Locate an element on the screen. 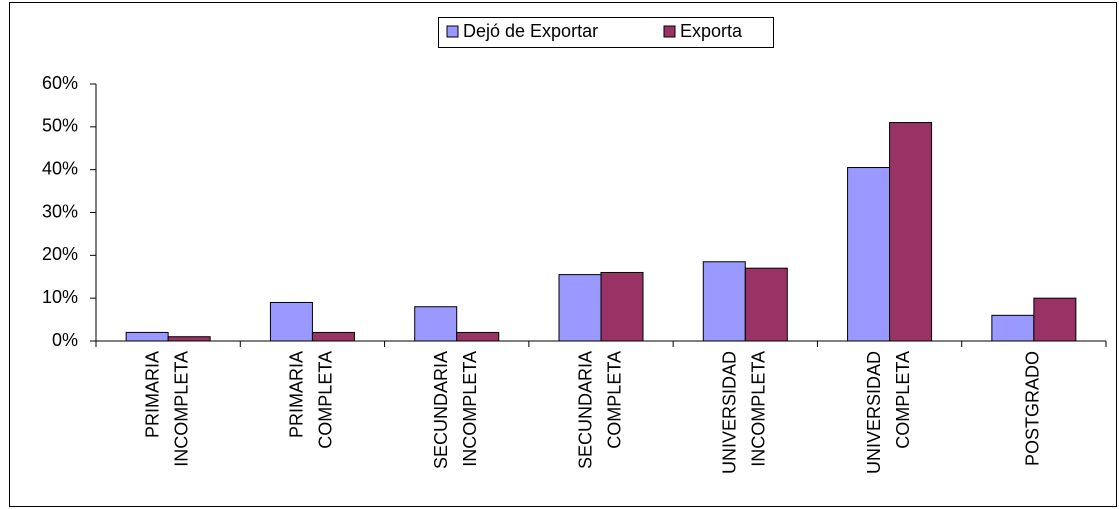  legend-label: Dejó de Exportar is located at coordinates (530, 31).